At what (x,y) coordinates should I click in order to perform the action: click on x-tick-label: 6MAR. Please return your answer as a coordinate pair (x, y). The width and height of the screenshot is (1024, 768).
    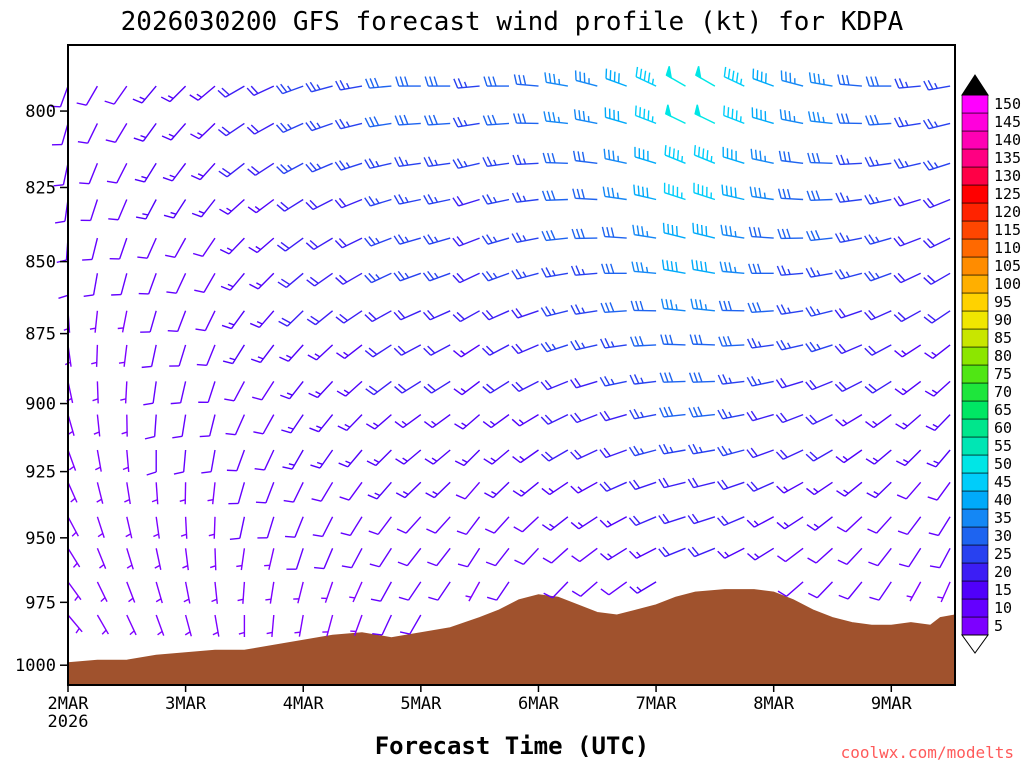
    Looking at the image, I should click on (539, 704).